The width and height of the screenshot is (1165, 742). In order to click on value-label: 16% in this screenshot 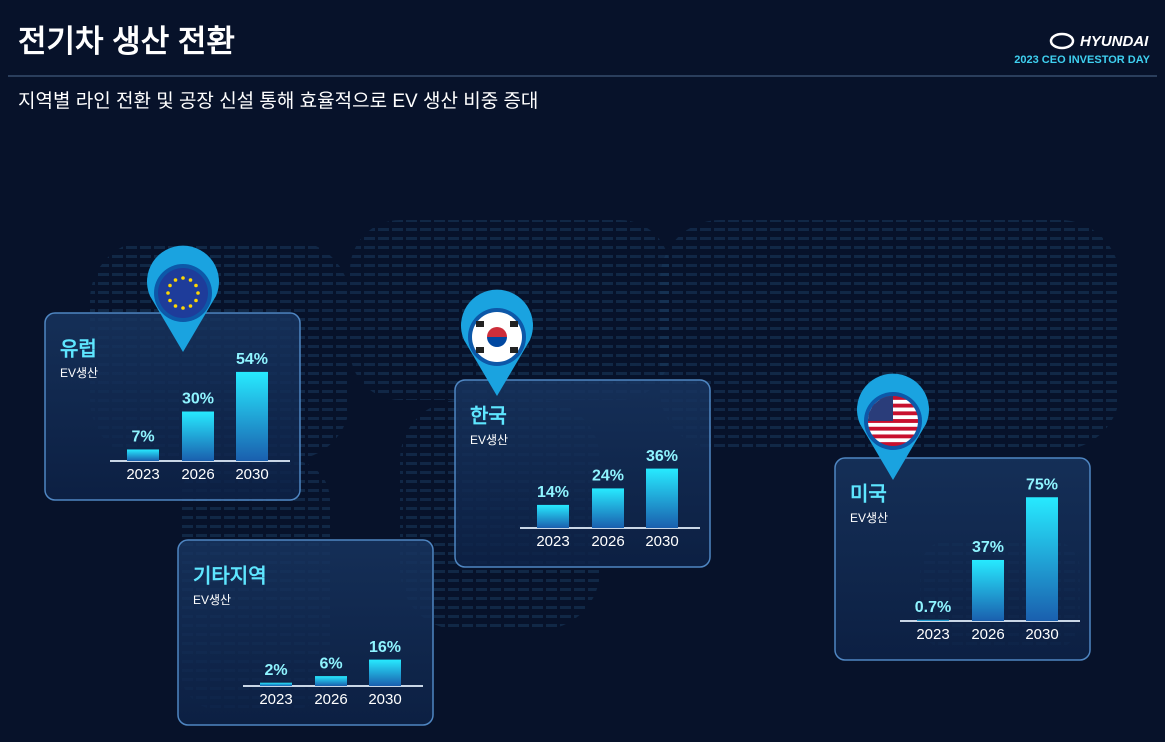, I will do `click(385, 647)`.